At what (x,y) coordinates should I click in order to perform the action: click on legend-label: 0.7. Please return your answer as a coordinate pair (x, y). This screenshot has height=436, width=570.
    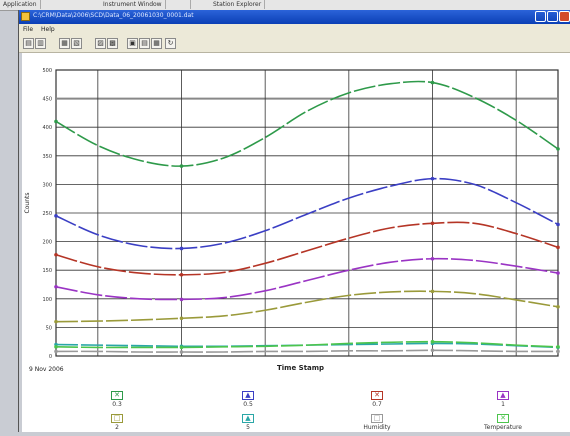
    Looking at the image, I should click on (377, 404).